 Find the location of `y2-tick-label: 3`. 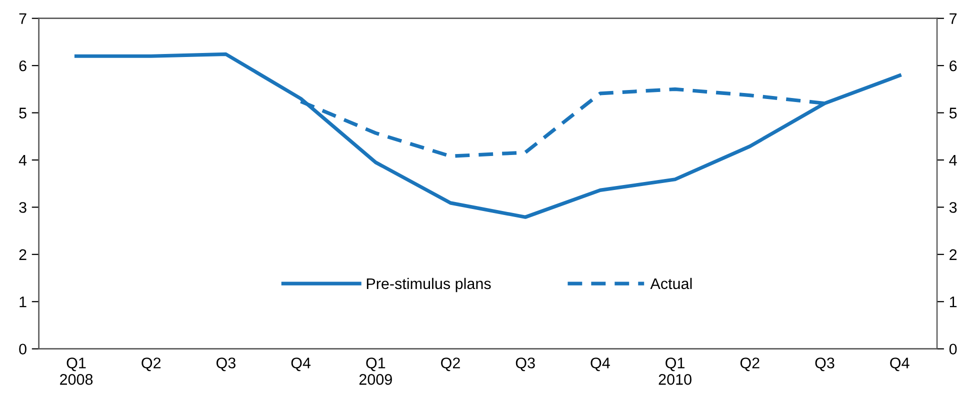

y2-tick-label: 3 is located at coordinates (953, 207).